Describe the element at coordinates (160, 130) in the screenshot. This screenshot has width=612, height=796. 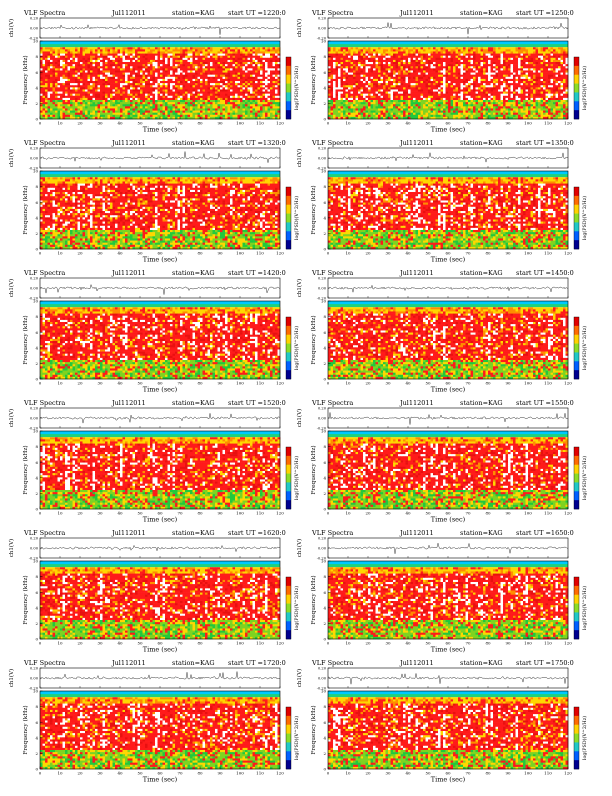
I see `time-axis-label: Time (sec)` at that location.